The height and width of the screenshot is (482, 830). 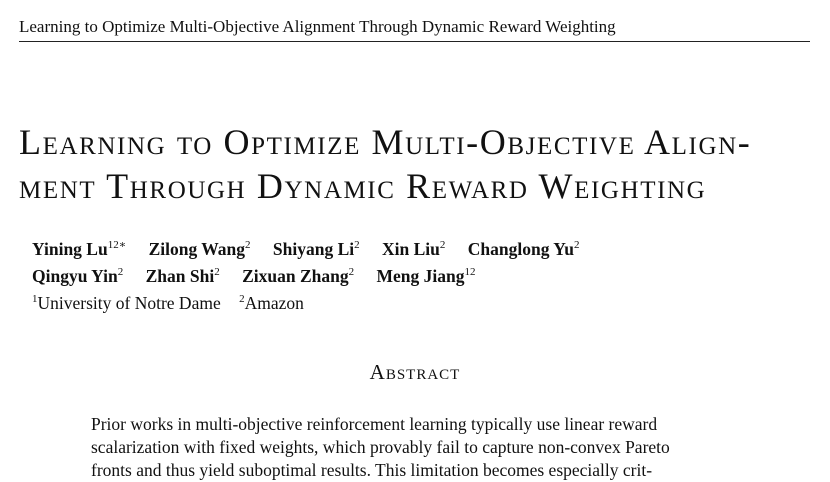 I want to click on affiliations: 1University of Notre Dame 2Amazon, so click(x=422, y=301).